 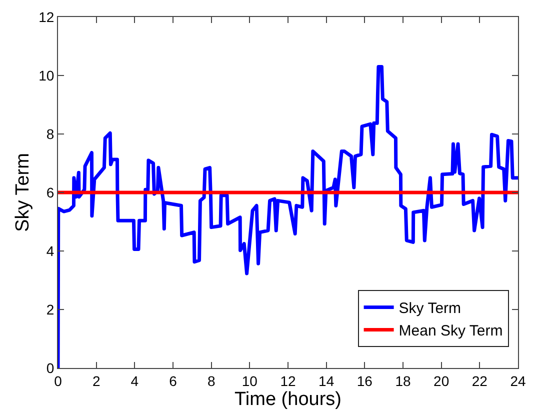 I want to click on legend-label: Sky Term, so click(x=430, y=309).